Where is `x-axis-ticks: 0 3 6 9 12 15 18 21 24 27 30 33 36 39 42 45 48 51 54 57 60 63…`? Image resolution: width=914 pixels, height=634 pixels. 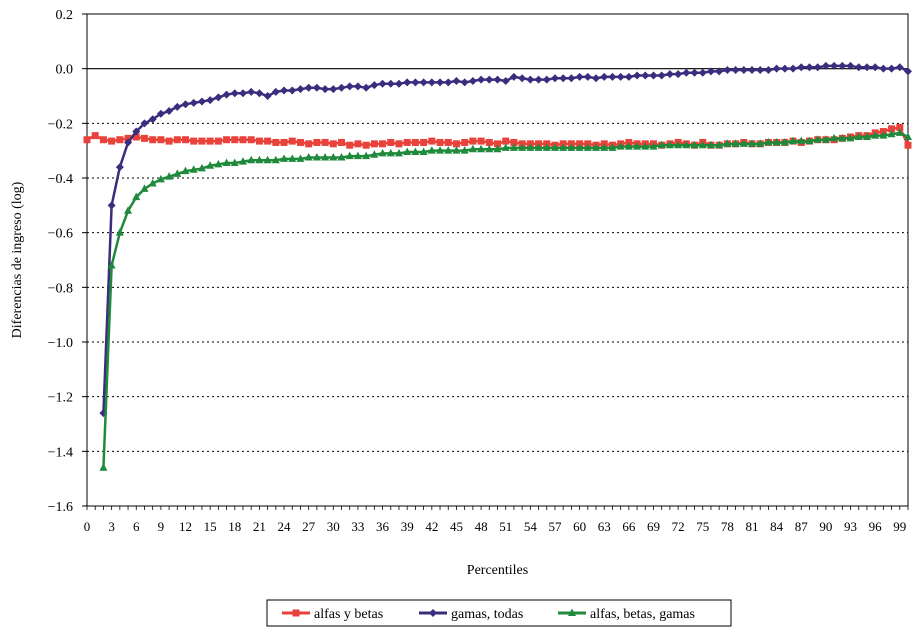 x-axis-ticks: 0 3 6 9 12 15 18 21 24 27 30 33 36 39 42 45 48 51 54 57 60 63… is located at coordinates (496, 520).